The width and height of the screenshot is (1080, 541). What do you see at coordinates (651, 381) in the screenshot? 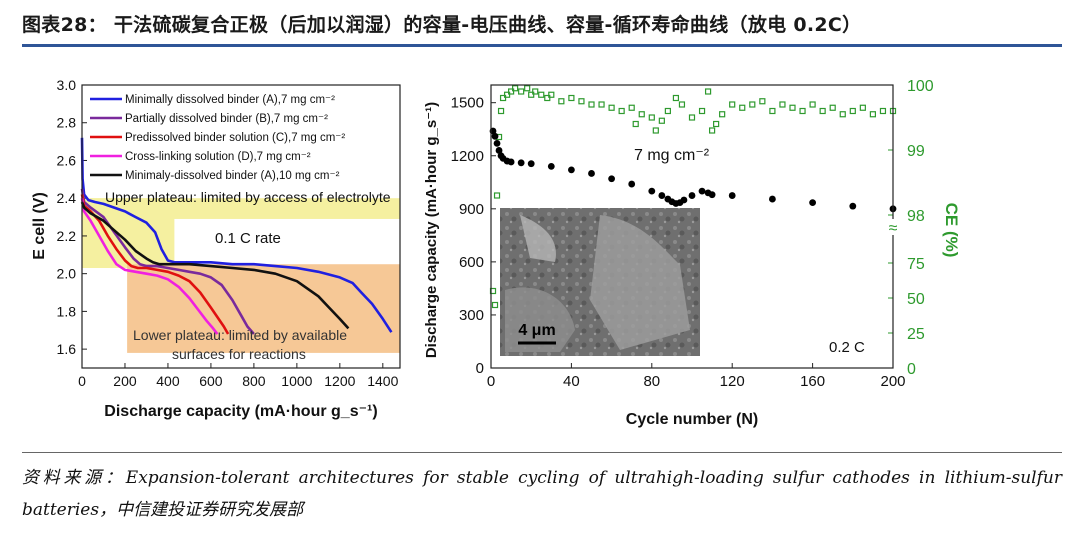
I see `x-tick-label: 80` at bounding box center [651, 381].